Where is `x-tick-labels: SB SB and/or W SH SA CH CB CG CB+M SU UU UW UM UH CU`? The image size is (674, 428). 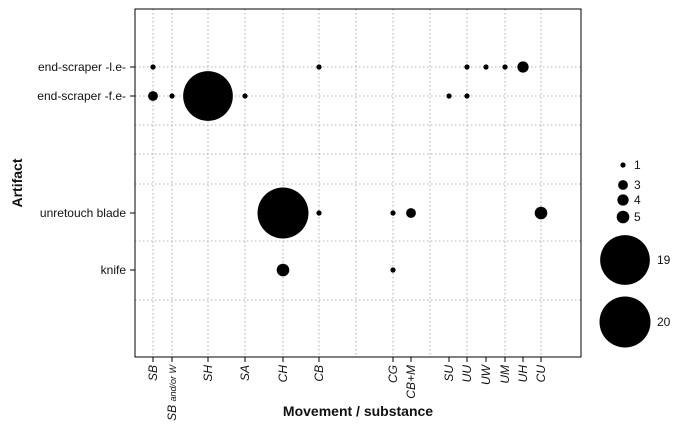 x-tick-labels: SB SB and/or W SH SA CH CB CG CB+M SU UU UW UM UH CU is located at coordinates (347, 392).